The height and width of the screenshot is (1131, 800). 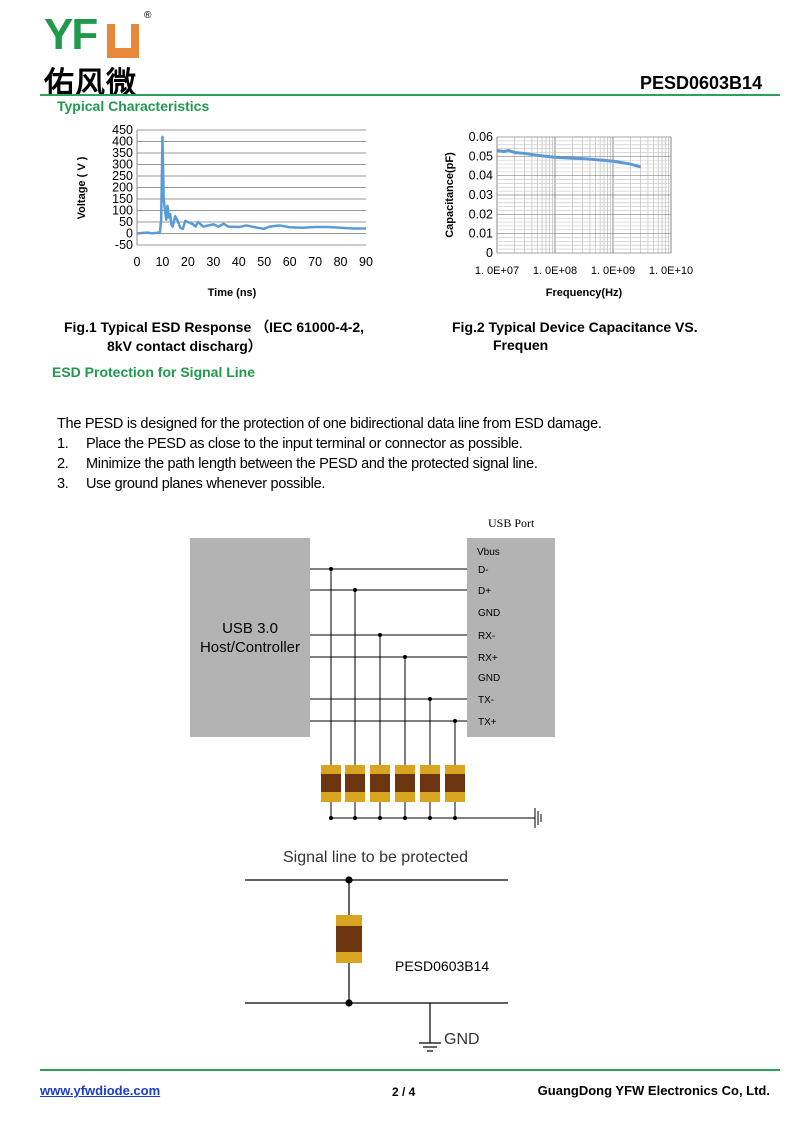 What do you see at coordinates (232, 293) in the screenshot?
I see `x-axis-label: Time (ns)` at bounding box center [232, 293].